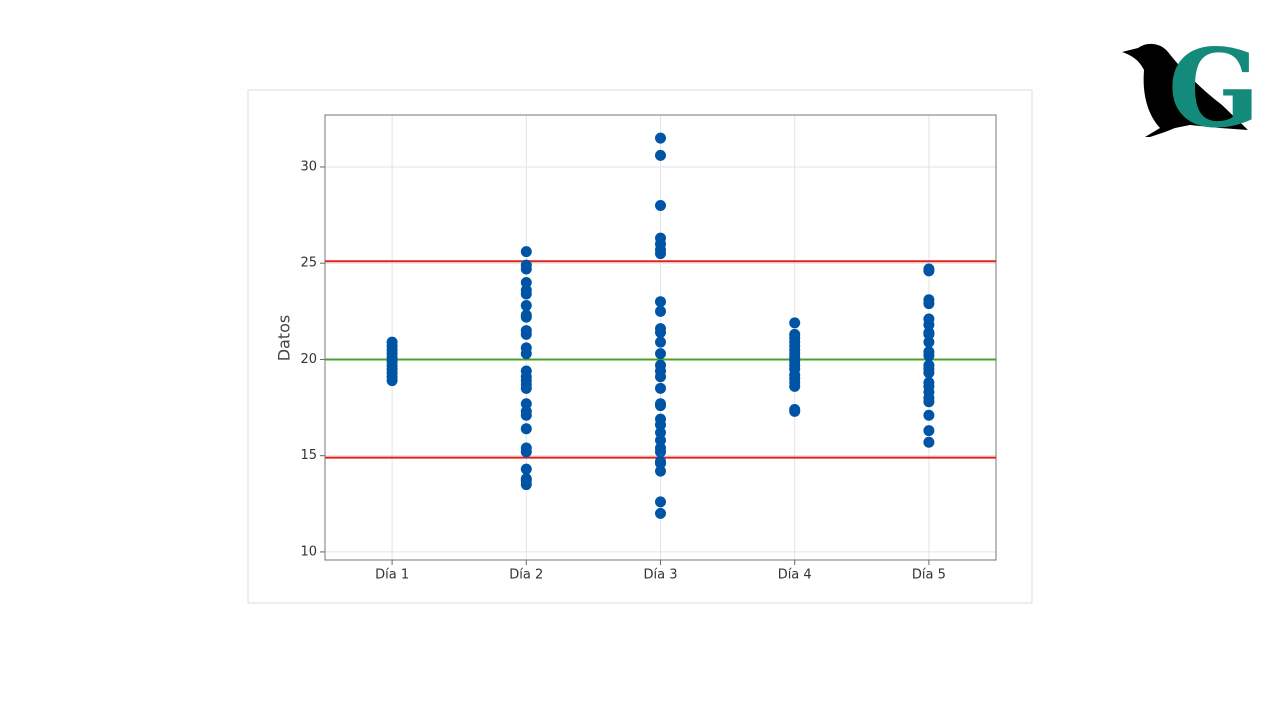 The width and height of the screenshot is (1280, 724). Describe the element at coordinates (308, 166) in the screenshot. I see `y-tick-label: 30` at that location.